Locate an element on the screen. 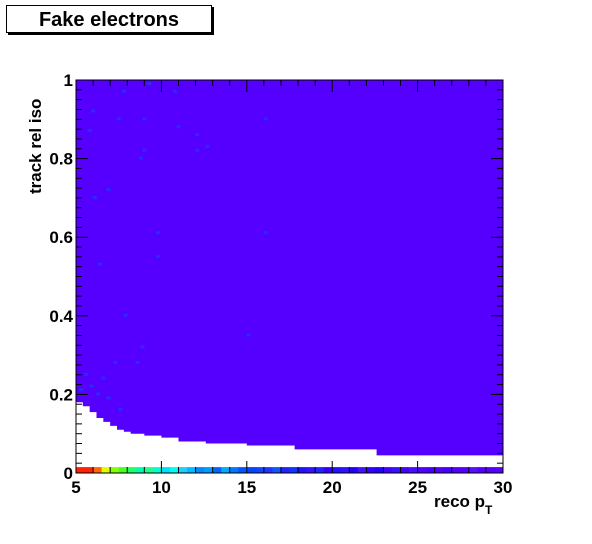  y-tick-label: 0.6 is located at coordinates (61, 237).